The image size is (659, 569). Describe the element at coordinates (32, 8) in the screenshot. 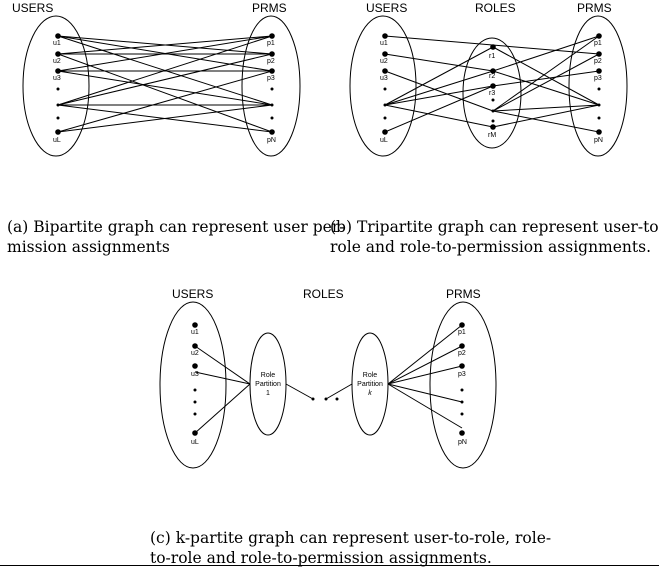

I see `panel-a-users-title: USERS` at that location.